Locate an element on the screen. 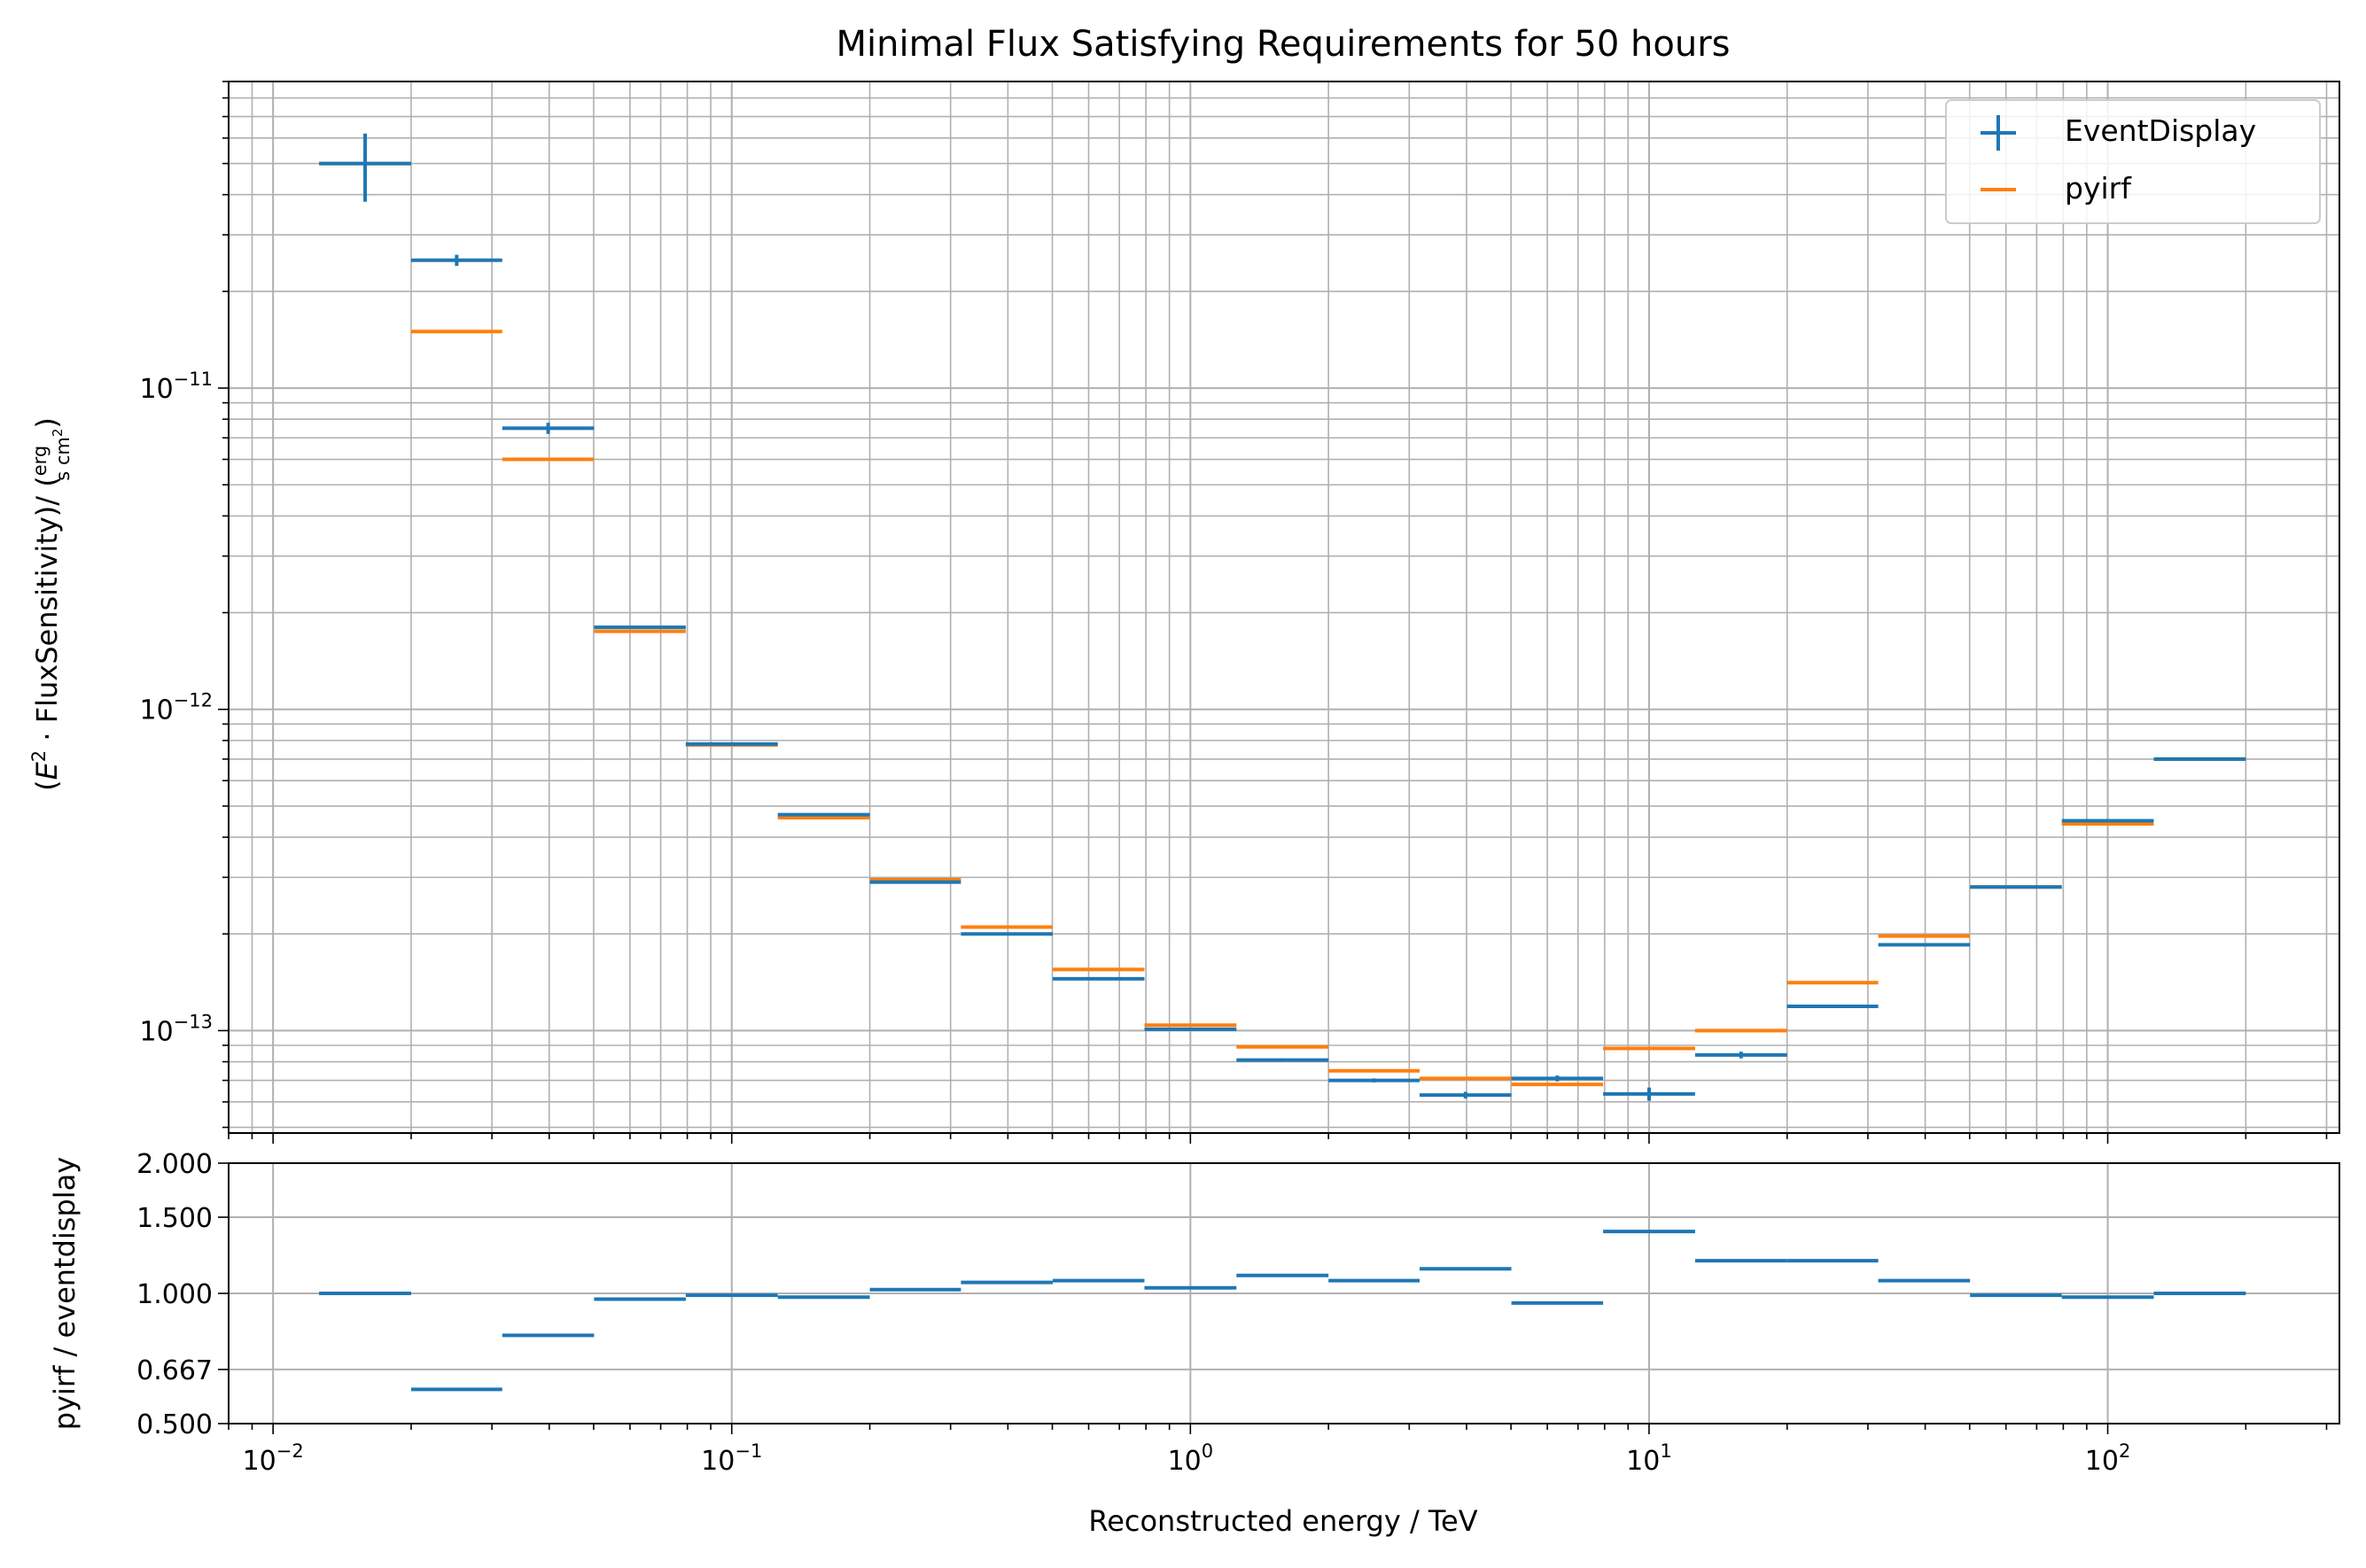 The height and width of the screenshot is (1568, 2366). bottom-y-ticks: 0.500 0.667 1.000 1.500 2.000 is located at coordinates (182, 1294).